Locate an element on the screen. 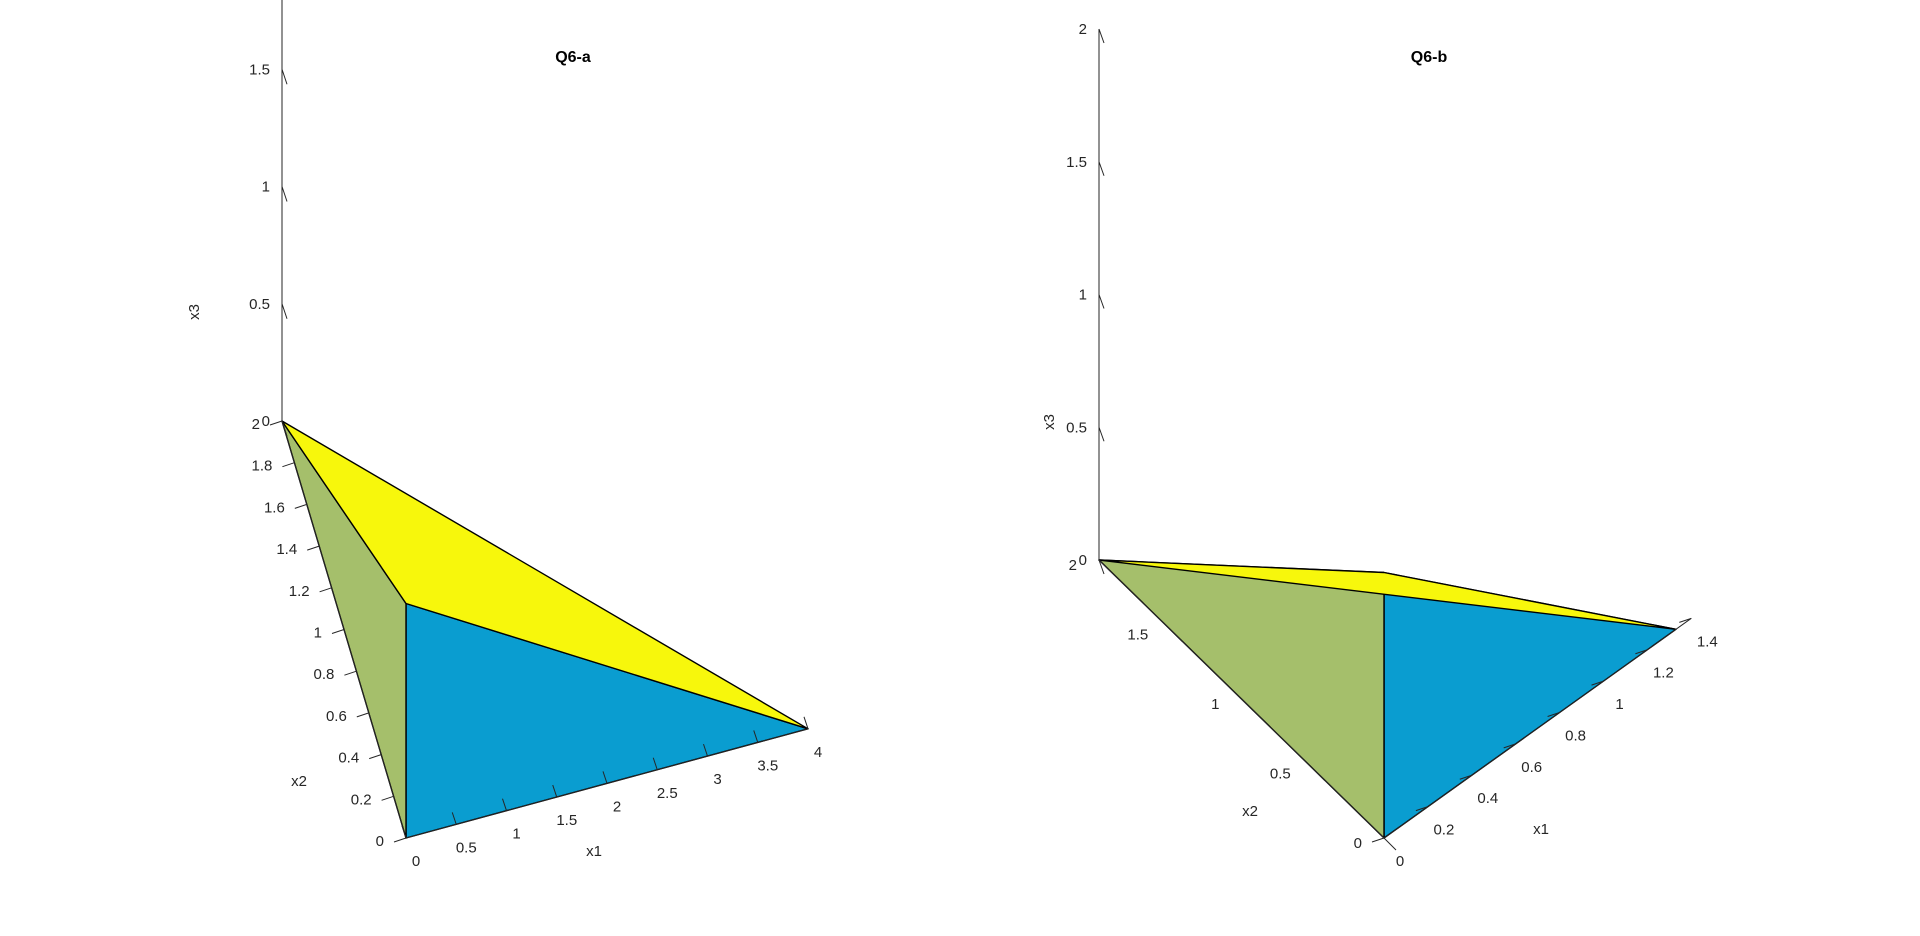 This screenshot has width=1920, height=936. x-tick-label: 3 is located at coordinates (717, 779).